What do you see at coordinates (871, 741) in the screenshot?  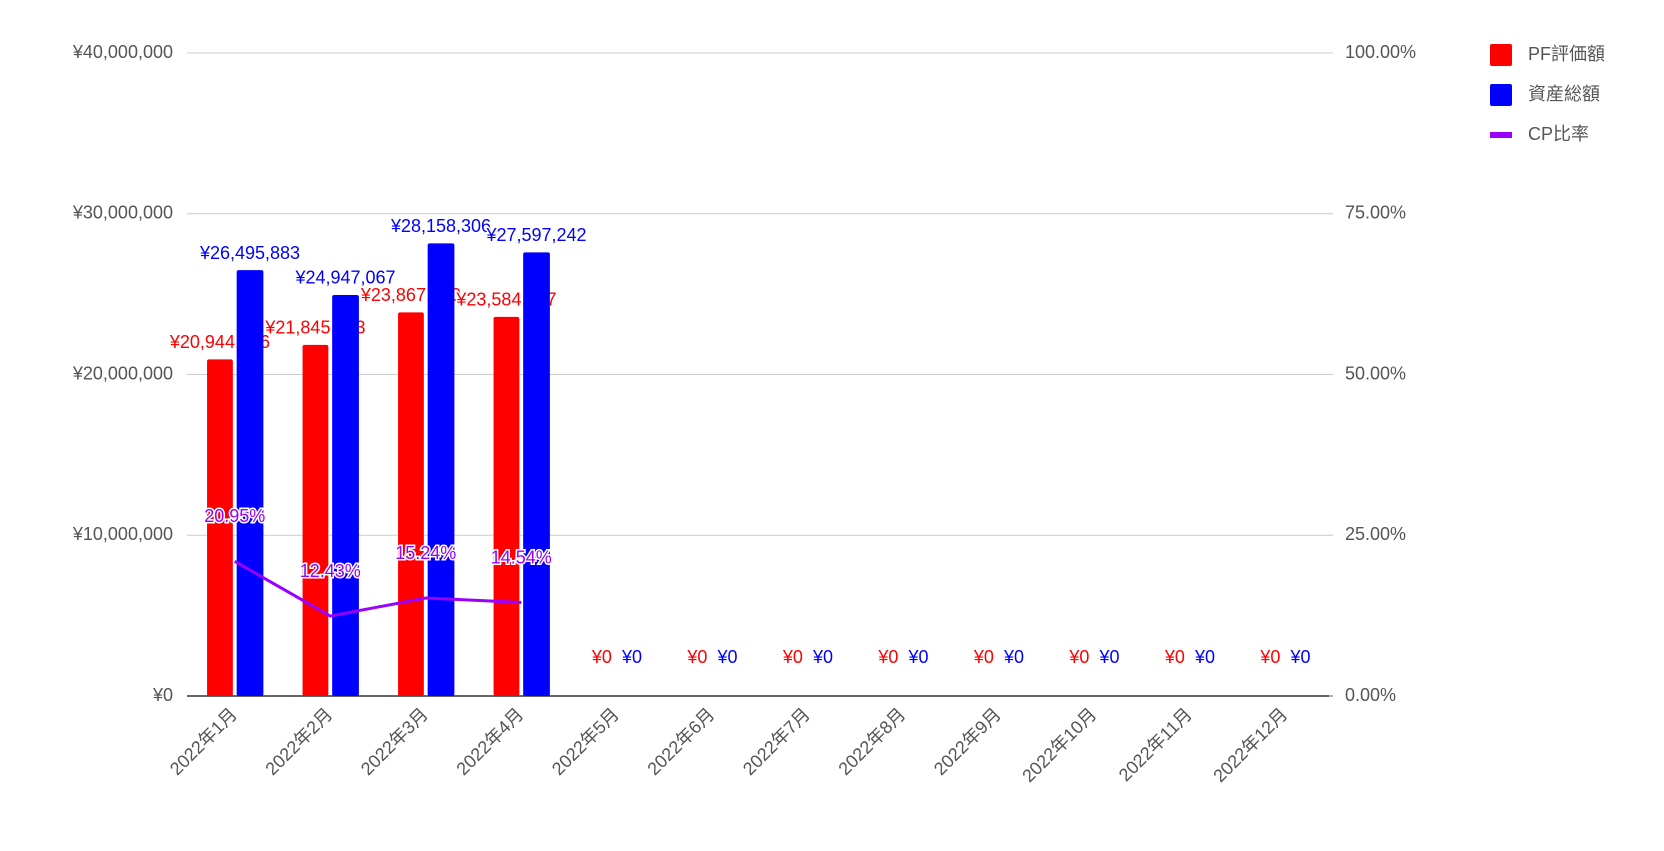 I see `x-tick-label: 2022年8月` at bounding box center [871, 741].